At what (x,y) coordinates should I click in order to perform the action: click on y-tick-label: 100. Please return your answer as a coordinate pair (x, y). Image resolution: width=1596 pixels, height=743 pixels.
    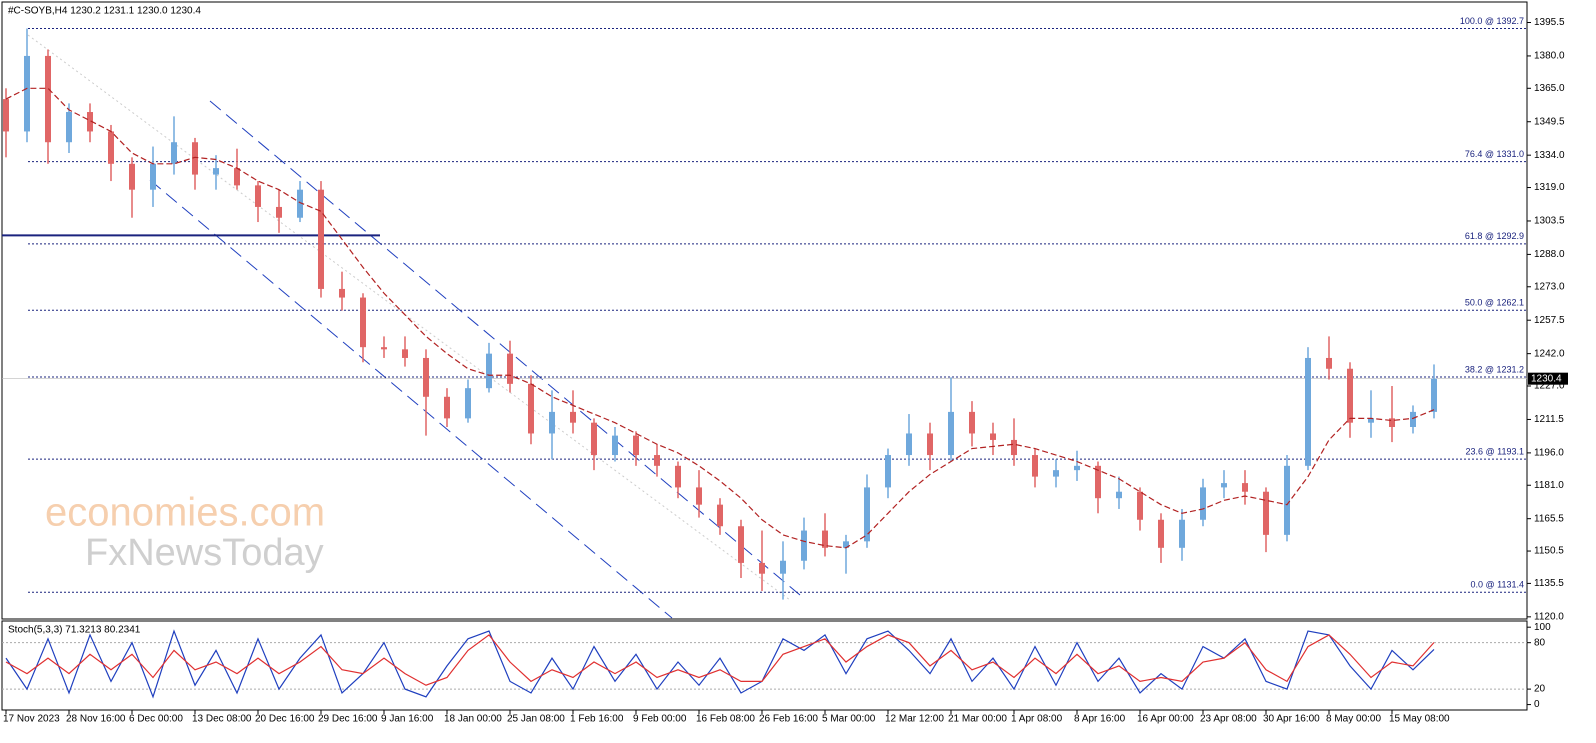
    Looking at the image, I should click on (1542, 627).